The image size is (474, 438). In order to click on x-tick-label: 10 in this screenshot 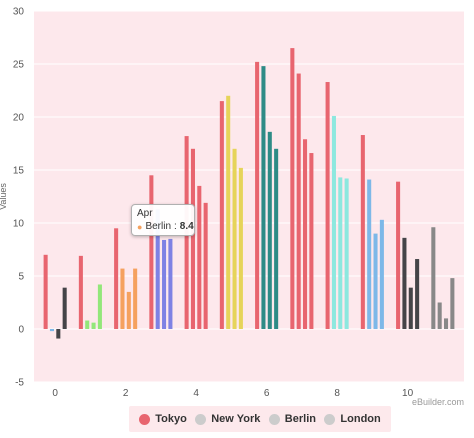, I will do `click(408, 393)`.